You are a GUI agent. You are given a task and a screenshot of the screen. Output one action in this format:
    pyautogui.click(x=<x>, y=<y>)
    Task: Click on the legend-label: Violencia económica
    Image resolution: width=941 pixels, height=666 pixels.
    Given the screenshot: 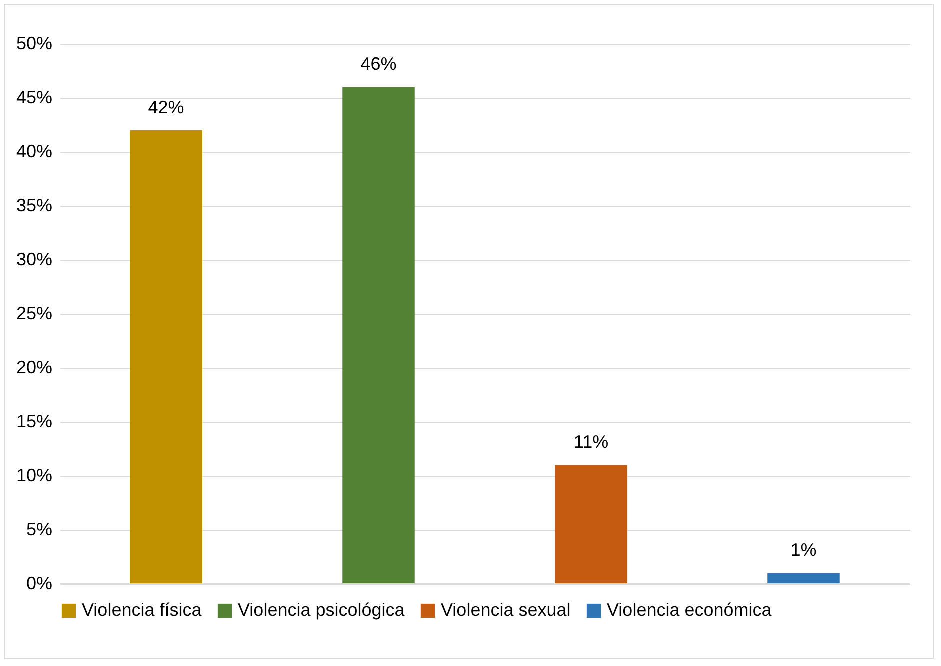 What is the action you would take?
    pyautogui.click(x=690, y=610)
    